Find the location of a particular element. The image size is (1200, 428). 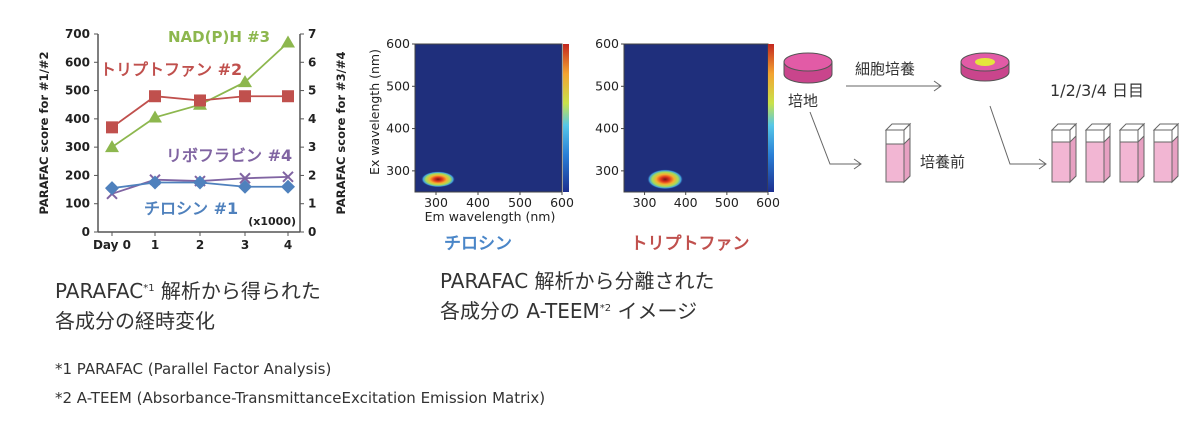

chart-caption-line2: 各成分の経時変化 is located at coordinates (135, 321).